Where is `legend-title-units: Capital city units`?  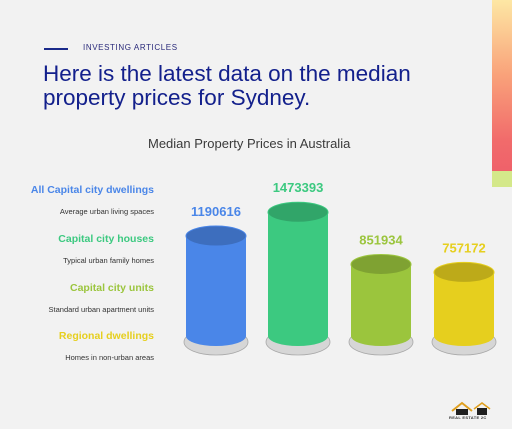
legend-title-units: Capital city units is located at coordinates (111, 288).